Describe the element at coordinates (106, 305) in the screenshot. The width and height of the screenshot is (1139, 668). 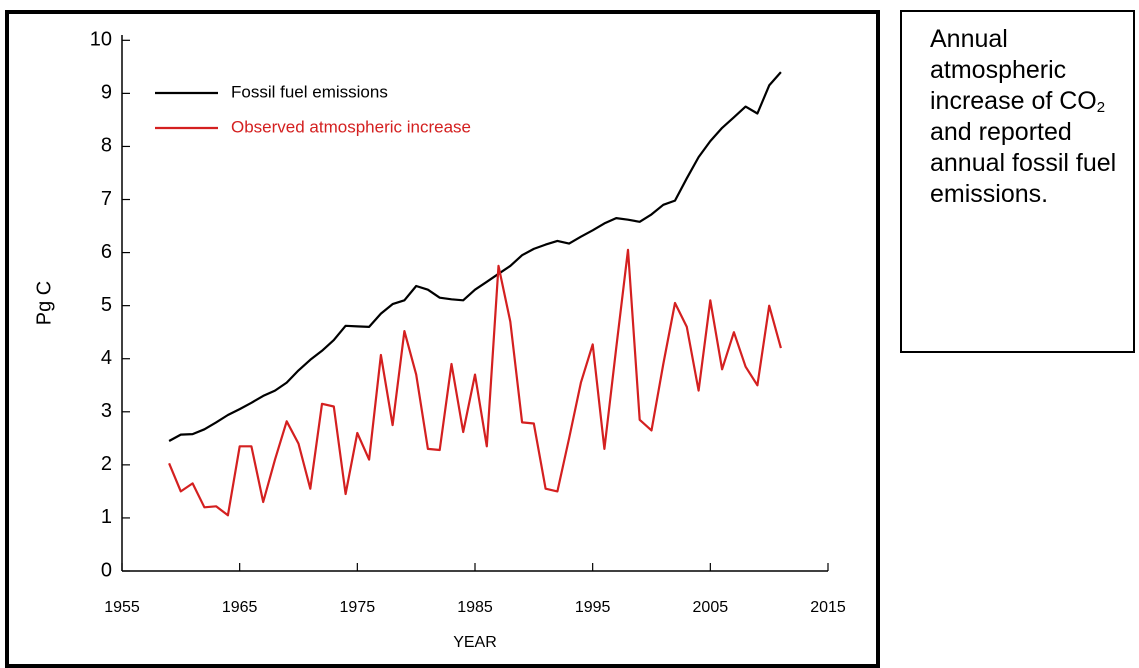
I see `y-tick-label: 5` at that location.